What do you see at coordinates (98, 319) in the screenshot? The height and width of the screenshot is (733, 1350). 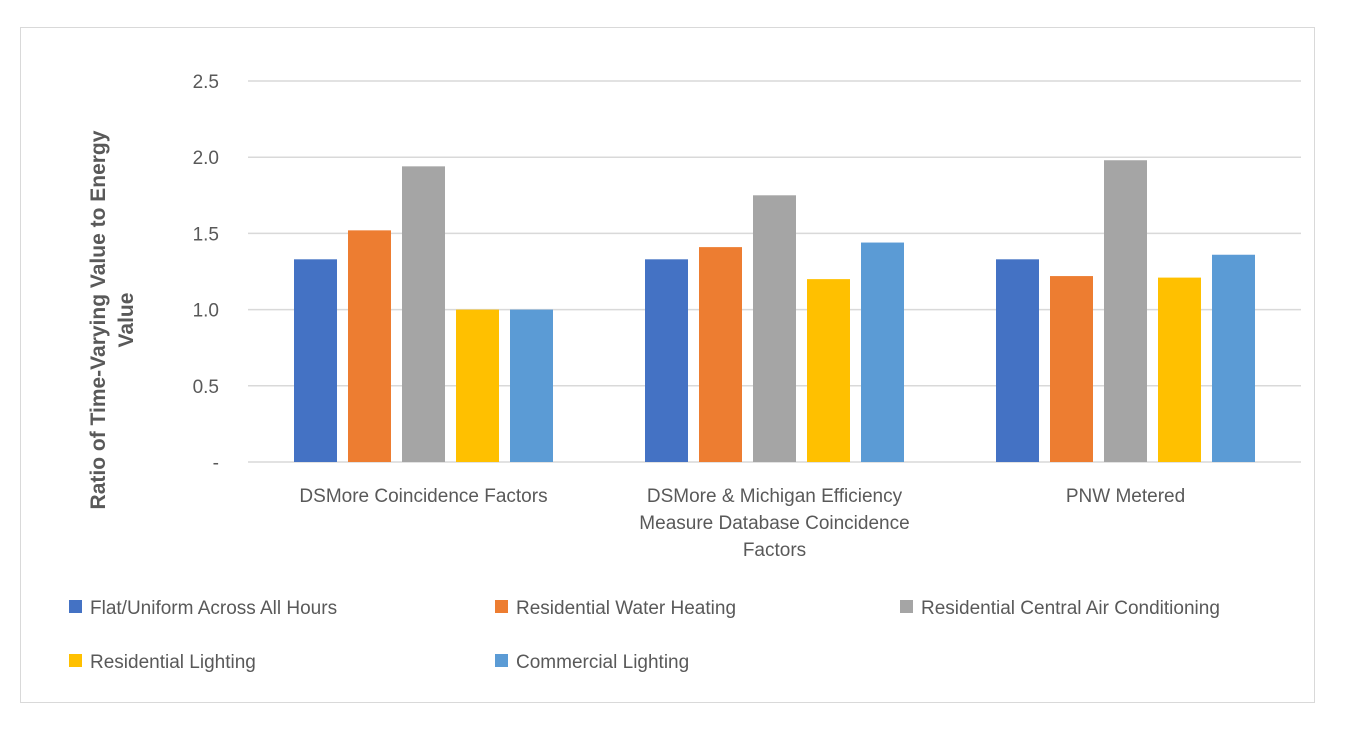 I see `y-axis-title-line: Ratio of Time-Varying Value to Energy` at bounding box center [98, 319].